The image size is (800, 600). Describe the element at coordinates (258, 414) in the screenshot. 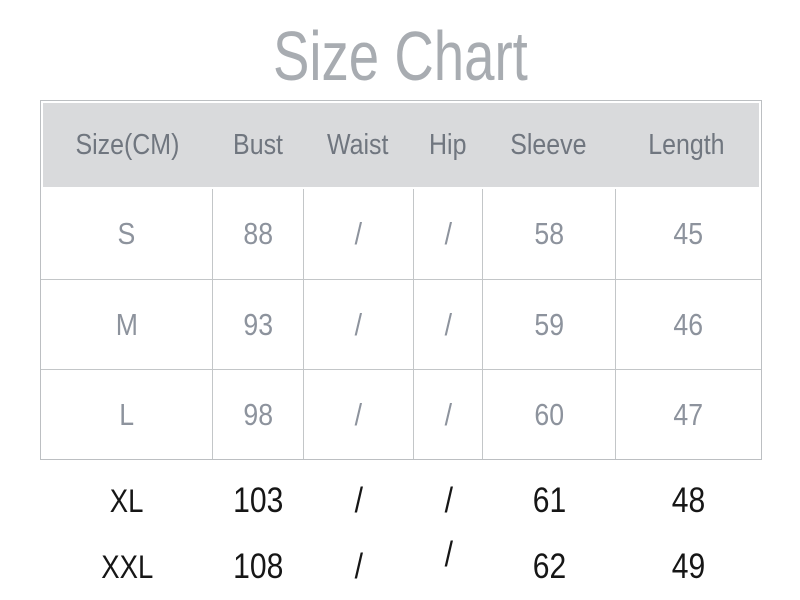

I see `cell-l-bust: 98` at that location.